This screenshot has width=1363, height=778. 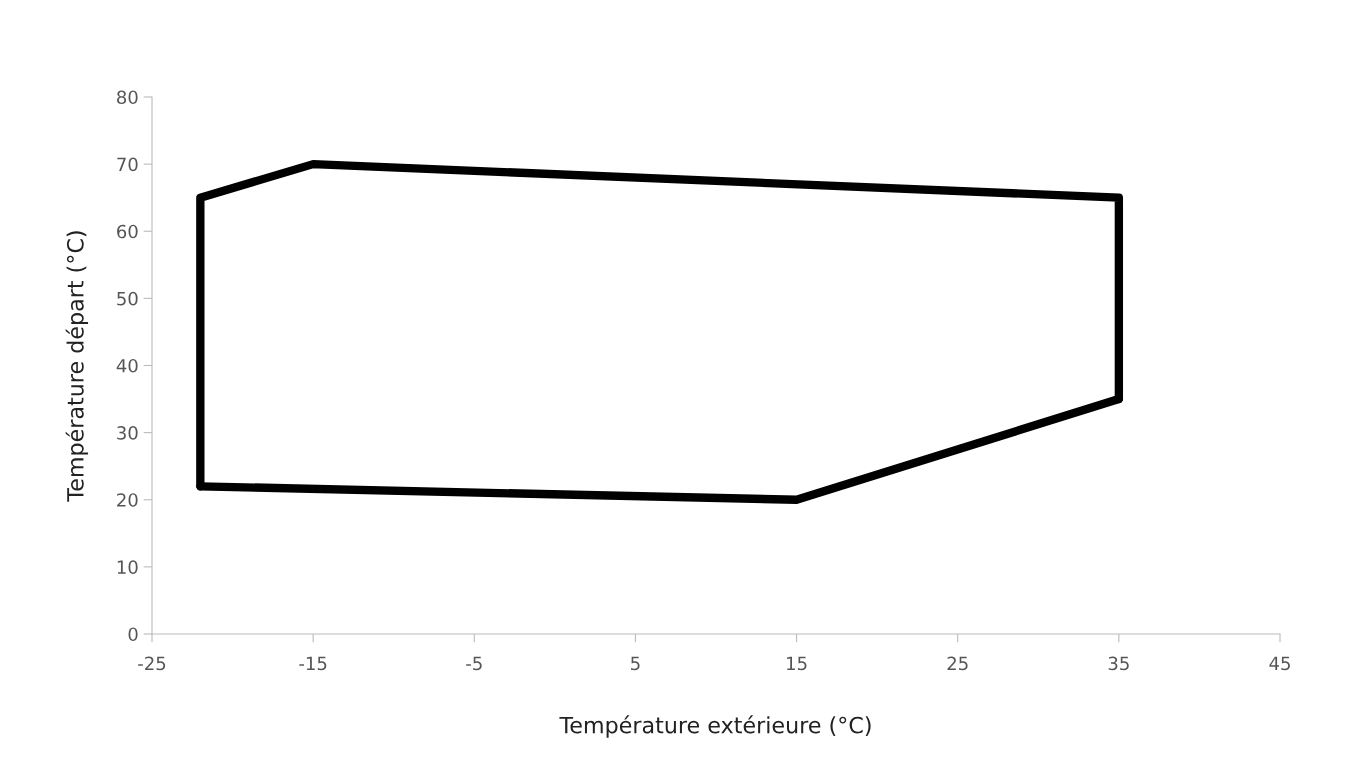 What do you see at coordinates (127, 500) in the screenshot?
I see `y-tick-label: 20` at bounding box center [127, 500].